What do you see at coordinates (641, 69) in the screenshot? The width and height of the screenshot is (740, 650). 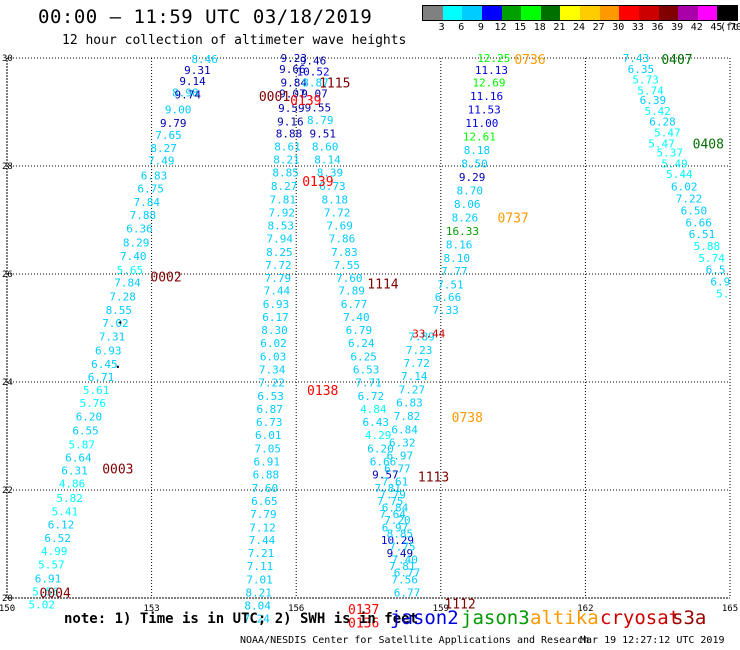 I see `wave-height-label: 6.35` at bounding box center [641, 69].